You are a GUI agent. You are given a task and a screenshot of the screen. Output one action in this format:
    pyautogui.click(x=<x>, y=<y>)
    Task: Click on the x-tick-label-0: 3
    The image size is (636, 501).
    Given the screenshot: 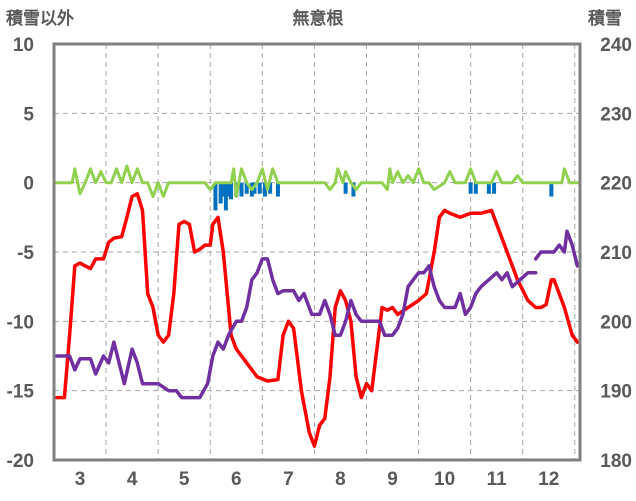 What is the action you would take?
    pyautogui.click(x=80, y=479)
    